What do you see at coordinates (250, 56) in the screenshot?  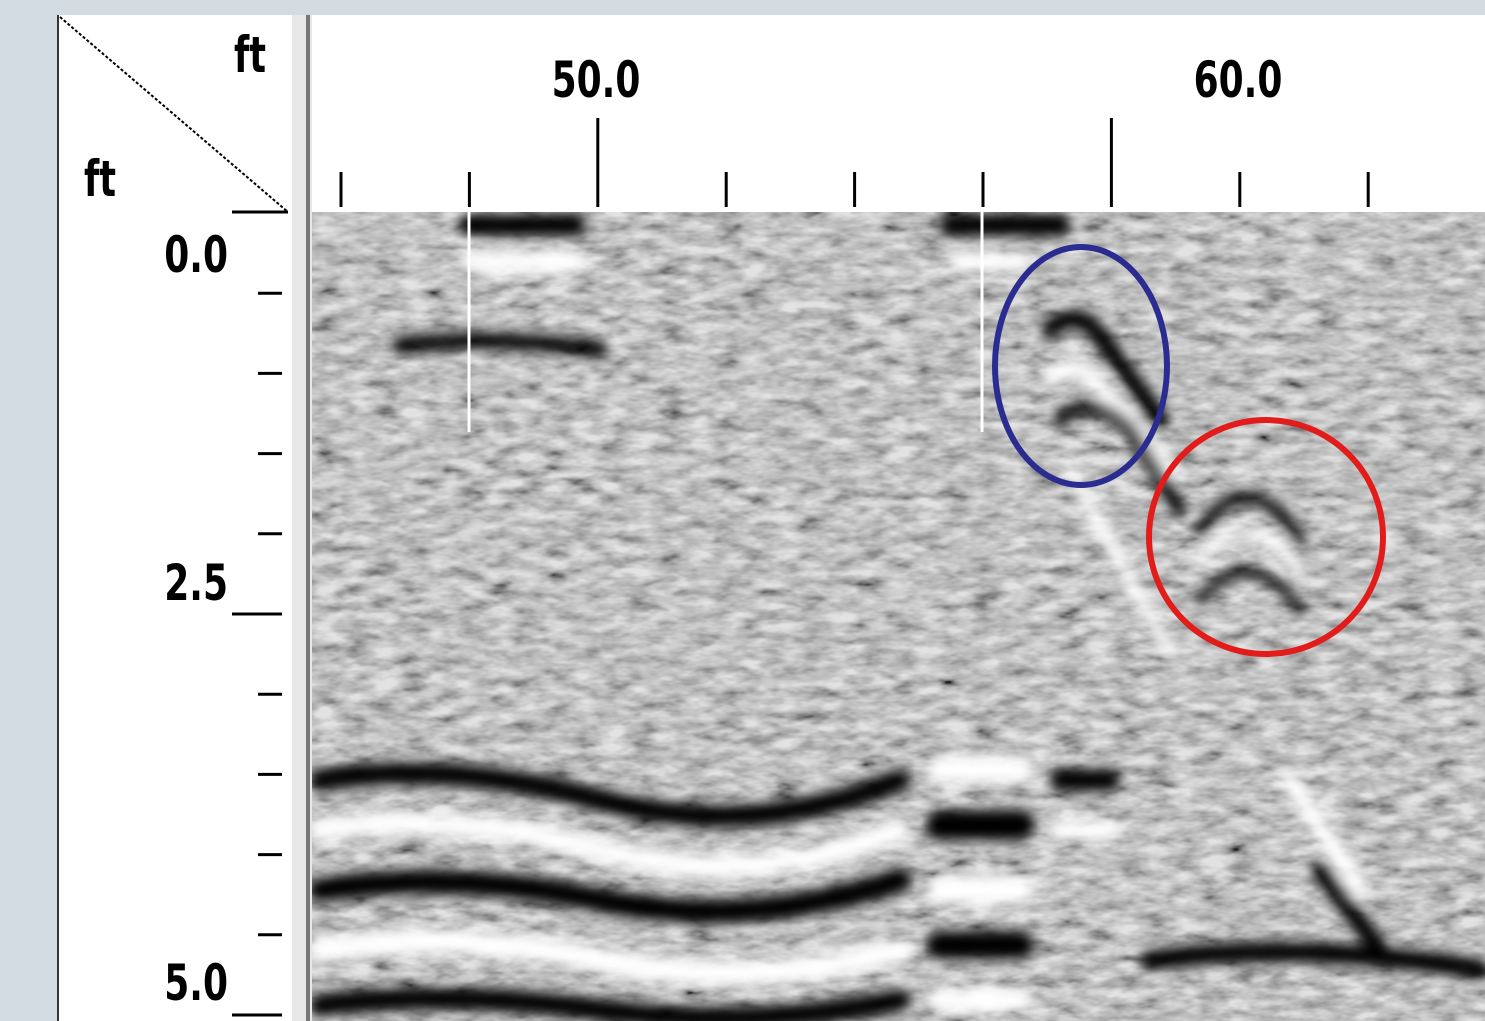 I see `x-unit: ft` at bounding box center [250, 56].